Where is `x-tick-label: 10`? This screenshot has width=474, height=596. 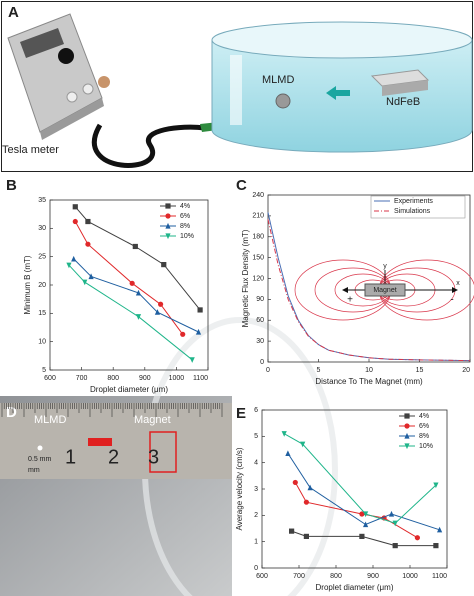
x-tick-label: 10 is located at coordinates (369, 370).